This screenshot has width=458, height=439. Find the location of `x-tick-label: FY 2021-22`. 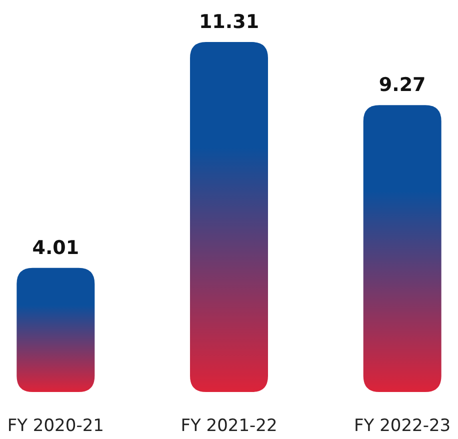

x-tick-label: FY 2021-22 is located at coordinates (229, 426).